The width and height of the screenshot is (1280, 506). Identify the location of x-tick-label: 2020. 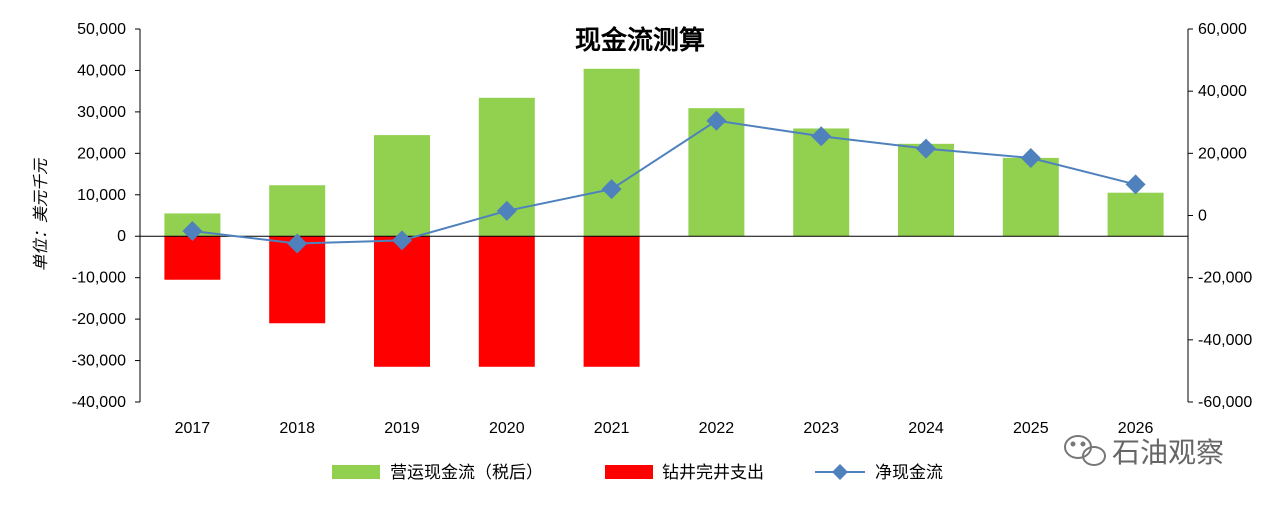
(507, 428).